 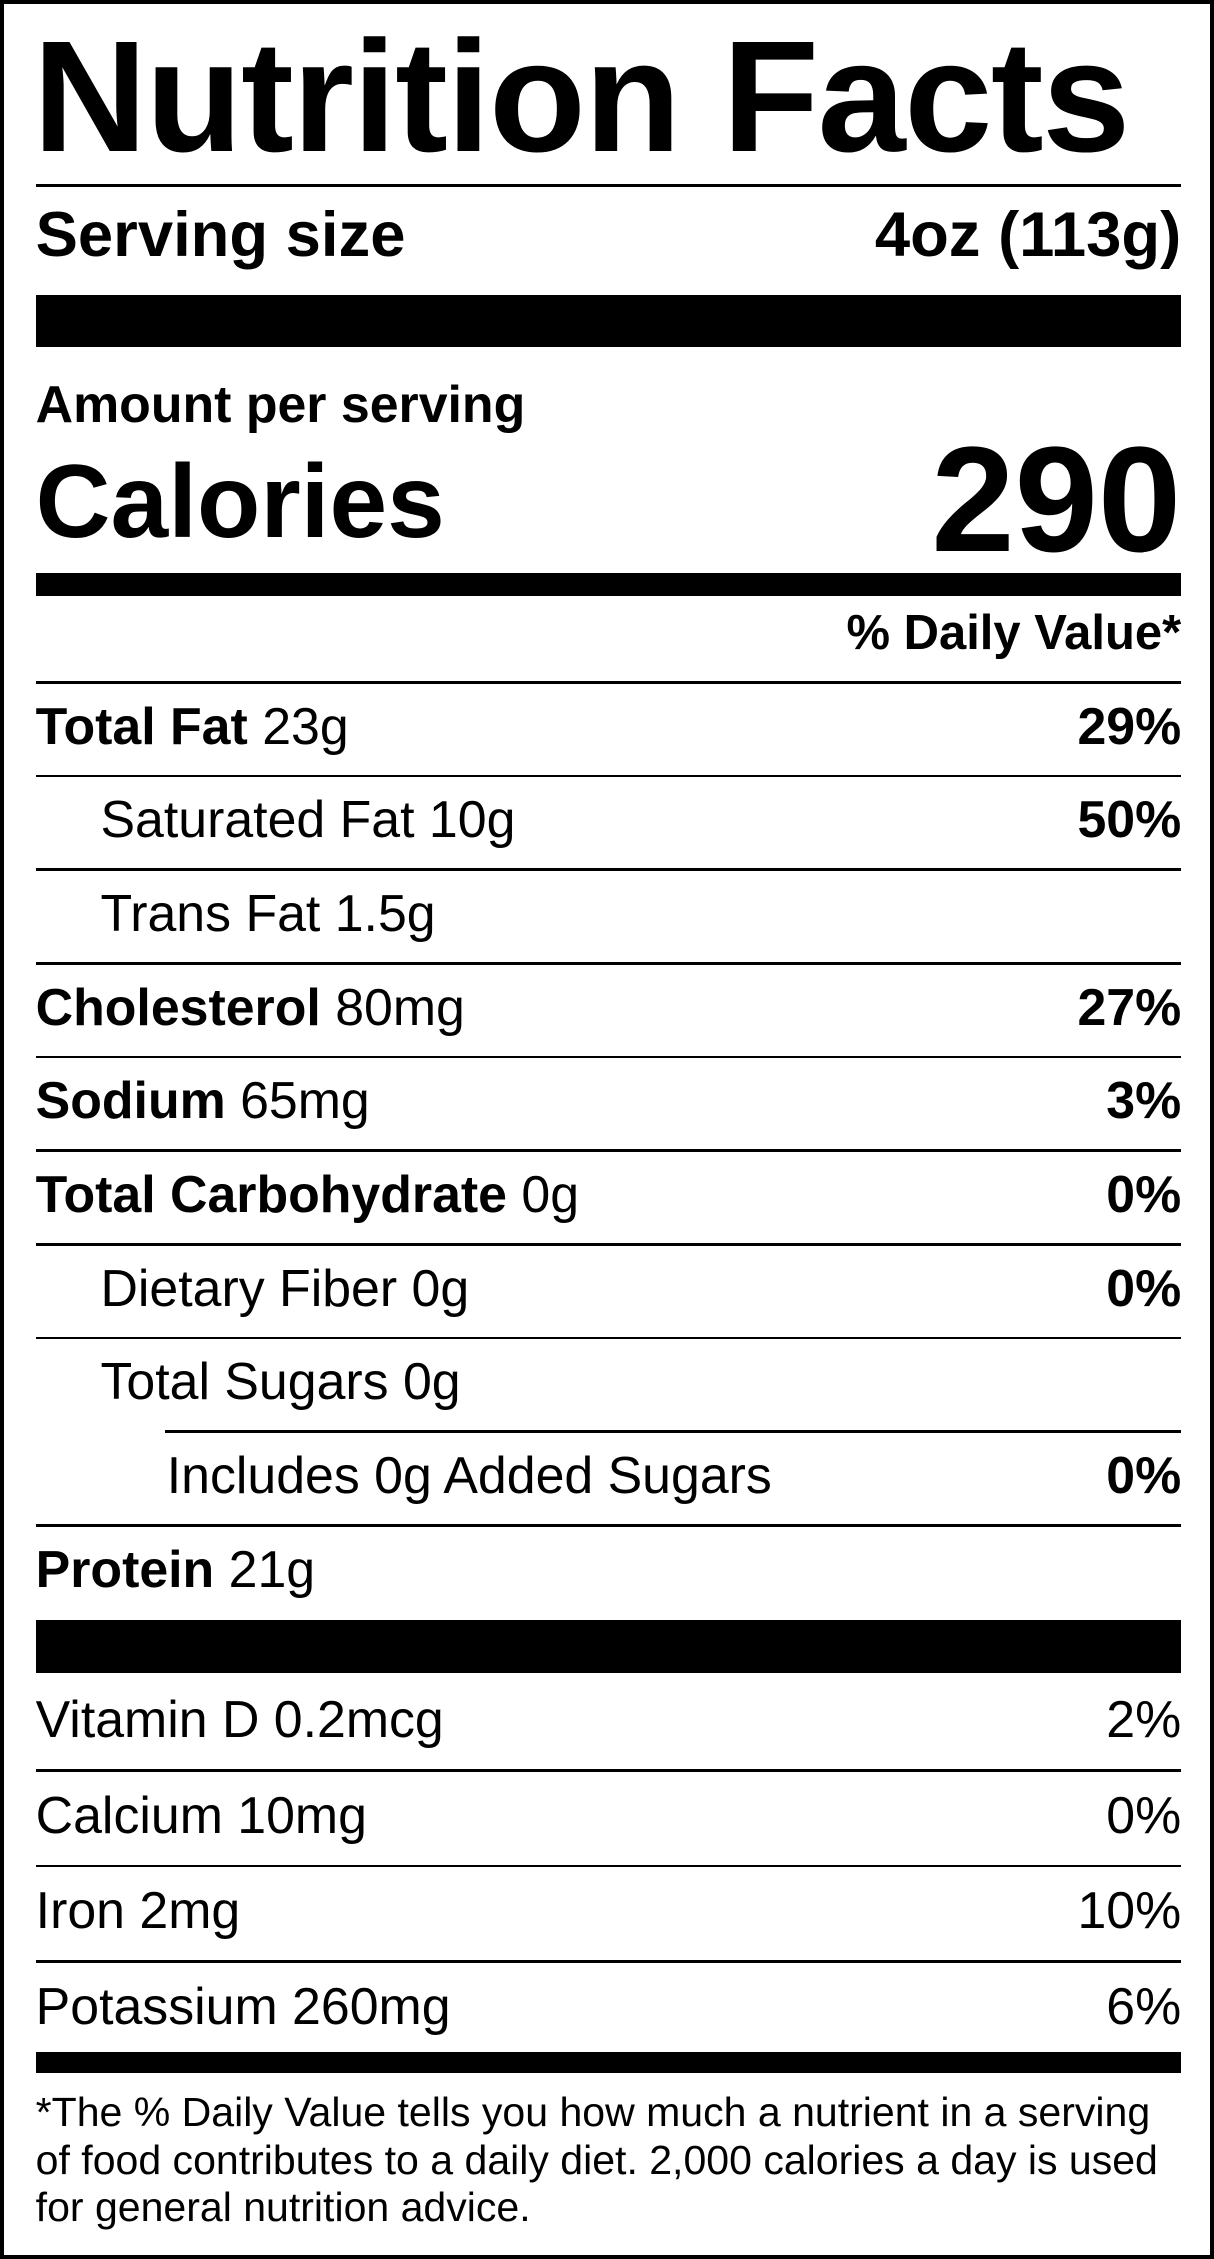 I want to click on vitamin-name: Calcium, so click(x=129, y=1814).